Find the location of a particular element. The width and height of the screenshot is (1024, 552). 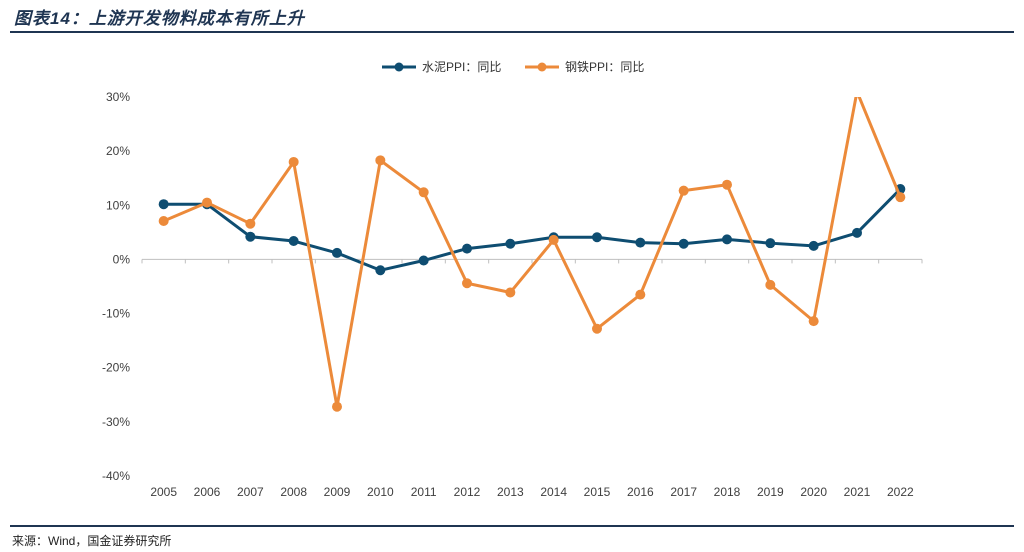

x-tick-label: 2022 is located at coordinates (900, 492).